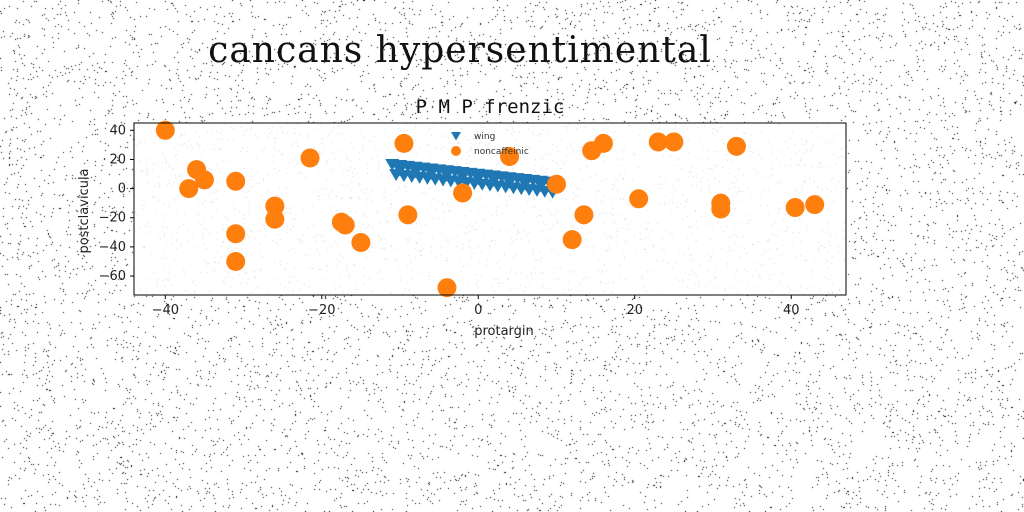  Describe the element at coordinates (112, 247) in the screenshot. I see `y-tick-label: −40` at that location.